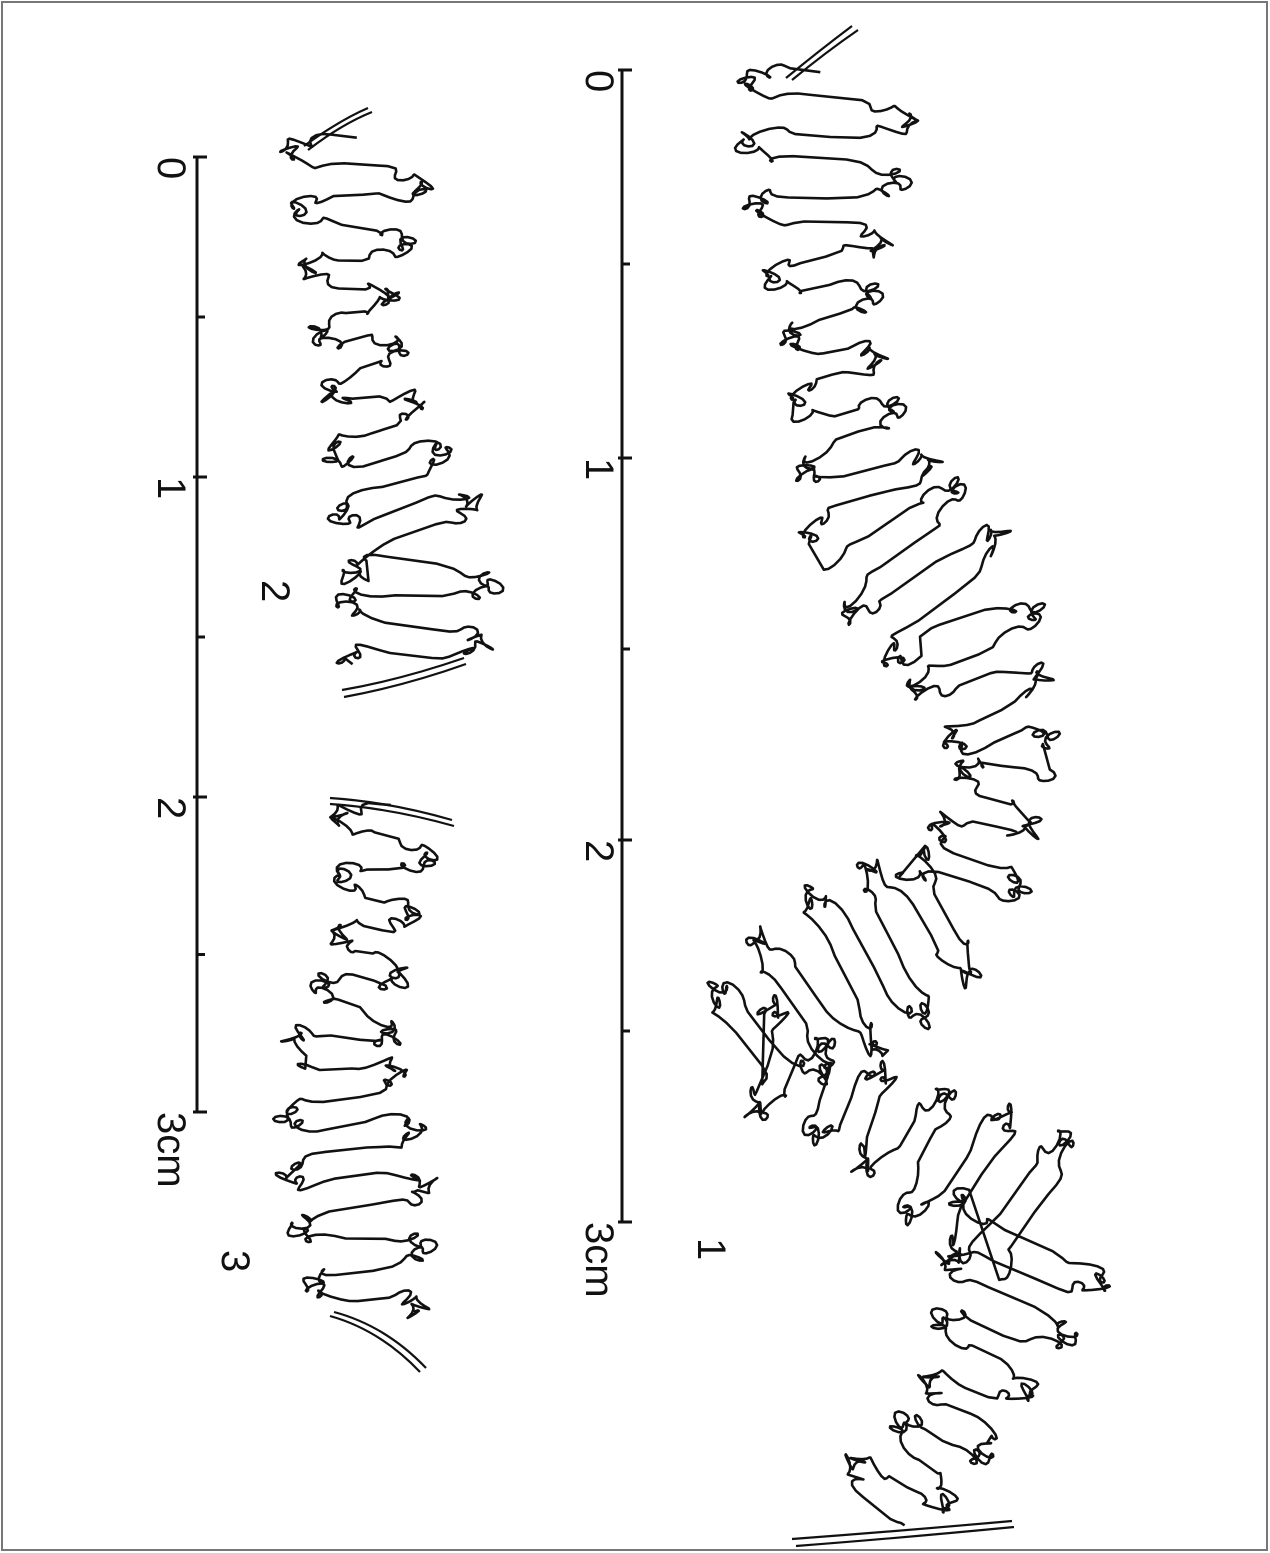  What do you see at coordinates (711, 1249) in the screenshot?
I see `figure-number: 1` at bounding box center [711, 1249].